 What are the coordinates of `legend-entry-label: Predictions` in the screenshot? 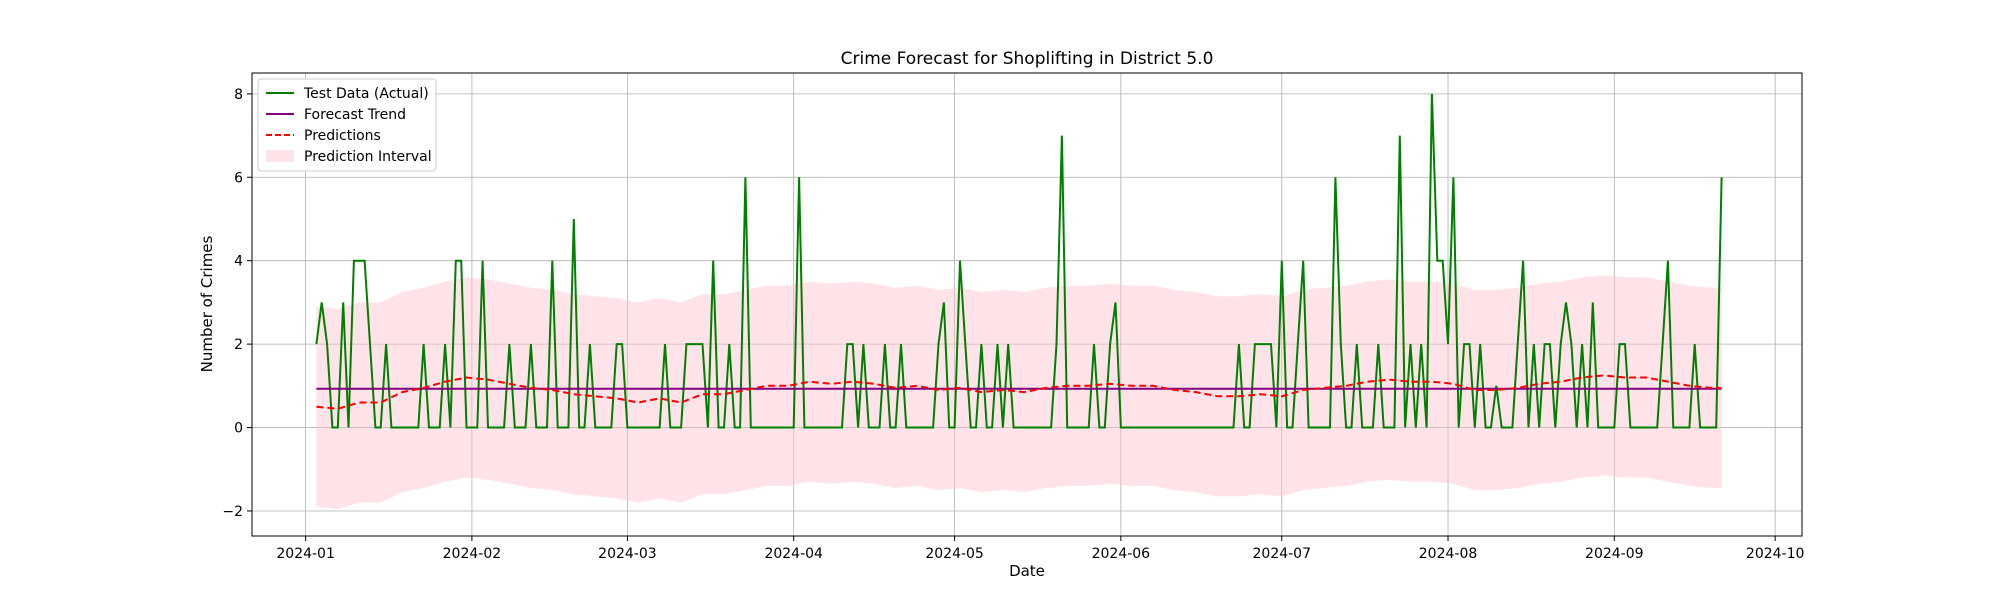 It's located at (342, 136).